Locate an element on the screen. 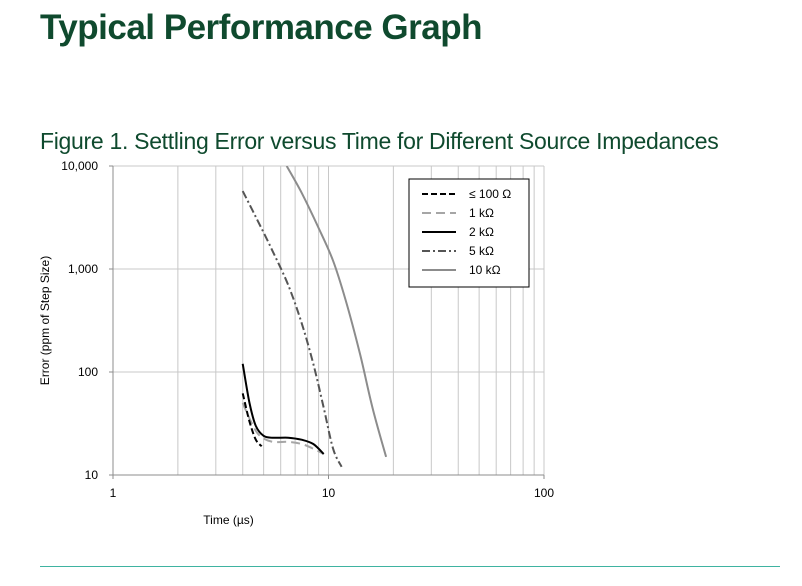 The width and height of the screenshot is (802, 586). legend-label: 2 kΩ is located at coordinates (481, 232).